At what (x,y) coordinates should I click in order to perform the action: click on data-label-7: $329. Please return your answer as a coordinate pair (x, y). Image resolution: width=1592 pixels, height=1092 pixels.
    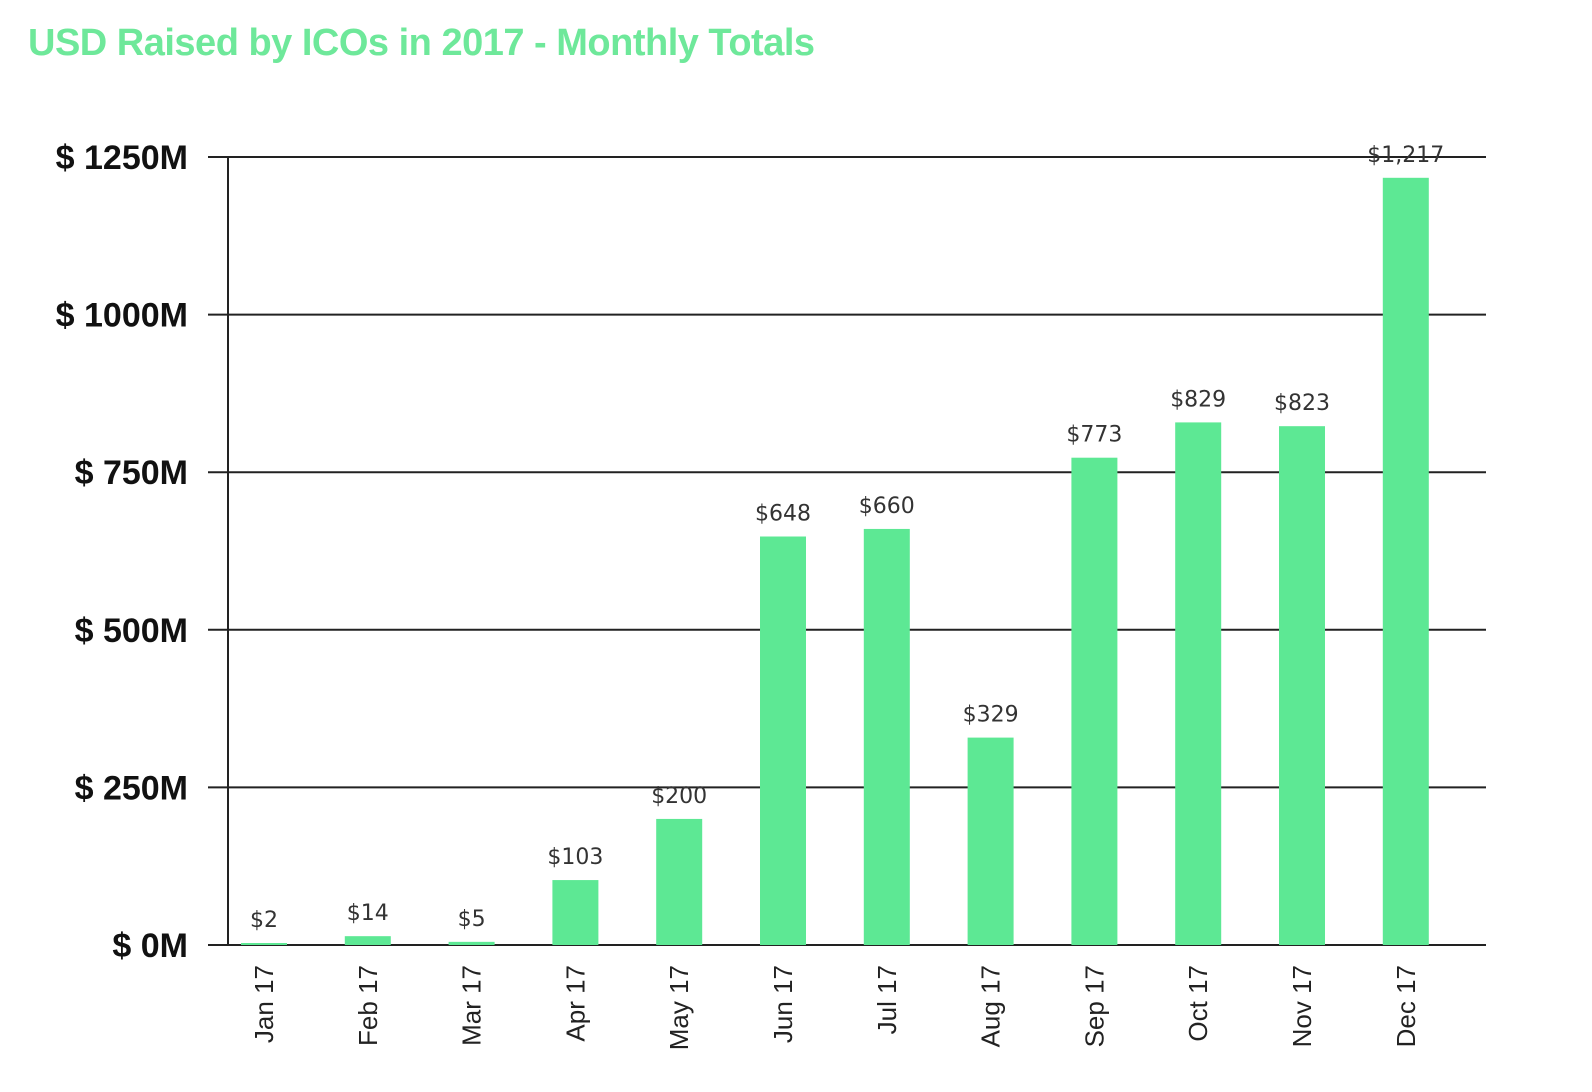
    Looking at the image, I should click on (991, 715).